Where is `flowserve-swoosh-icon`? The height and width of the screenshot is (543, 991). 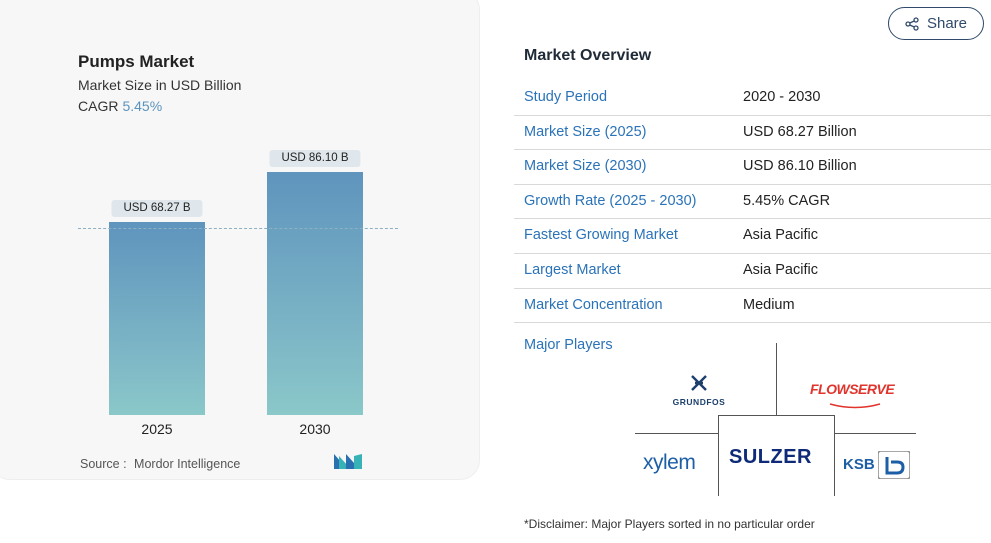
flowserve-swoosh-icon is located at coordinates (855, 406).